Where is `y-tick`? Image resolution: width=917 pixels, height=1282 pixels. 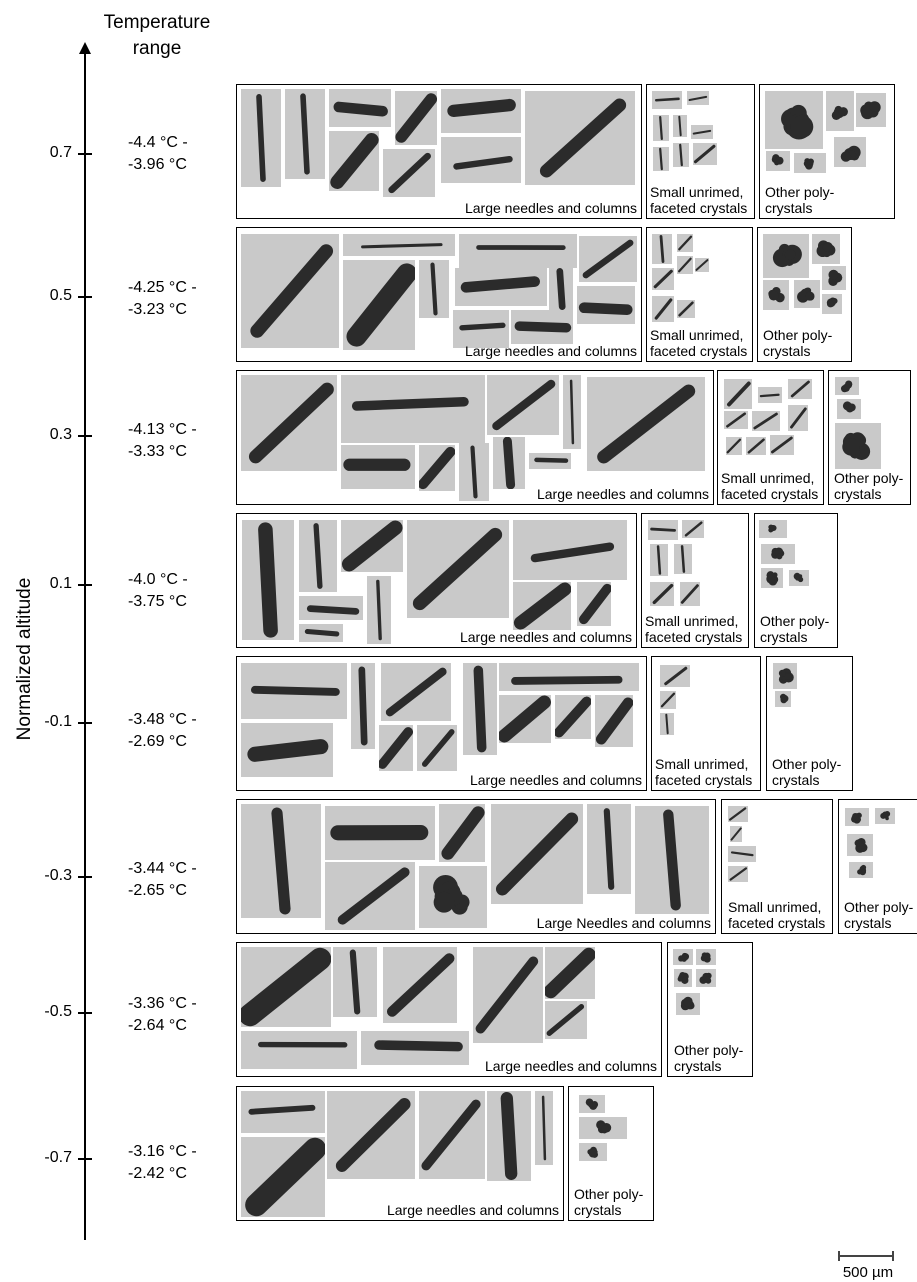
y-tick is located at coordinates (85, 436).